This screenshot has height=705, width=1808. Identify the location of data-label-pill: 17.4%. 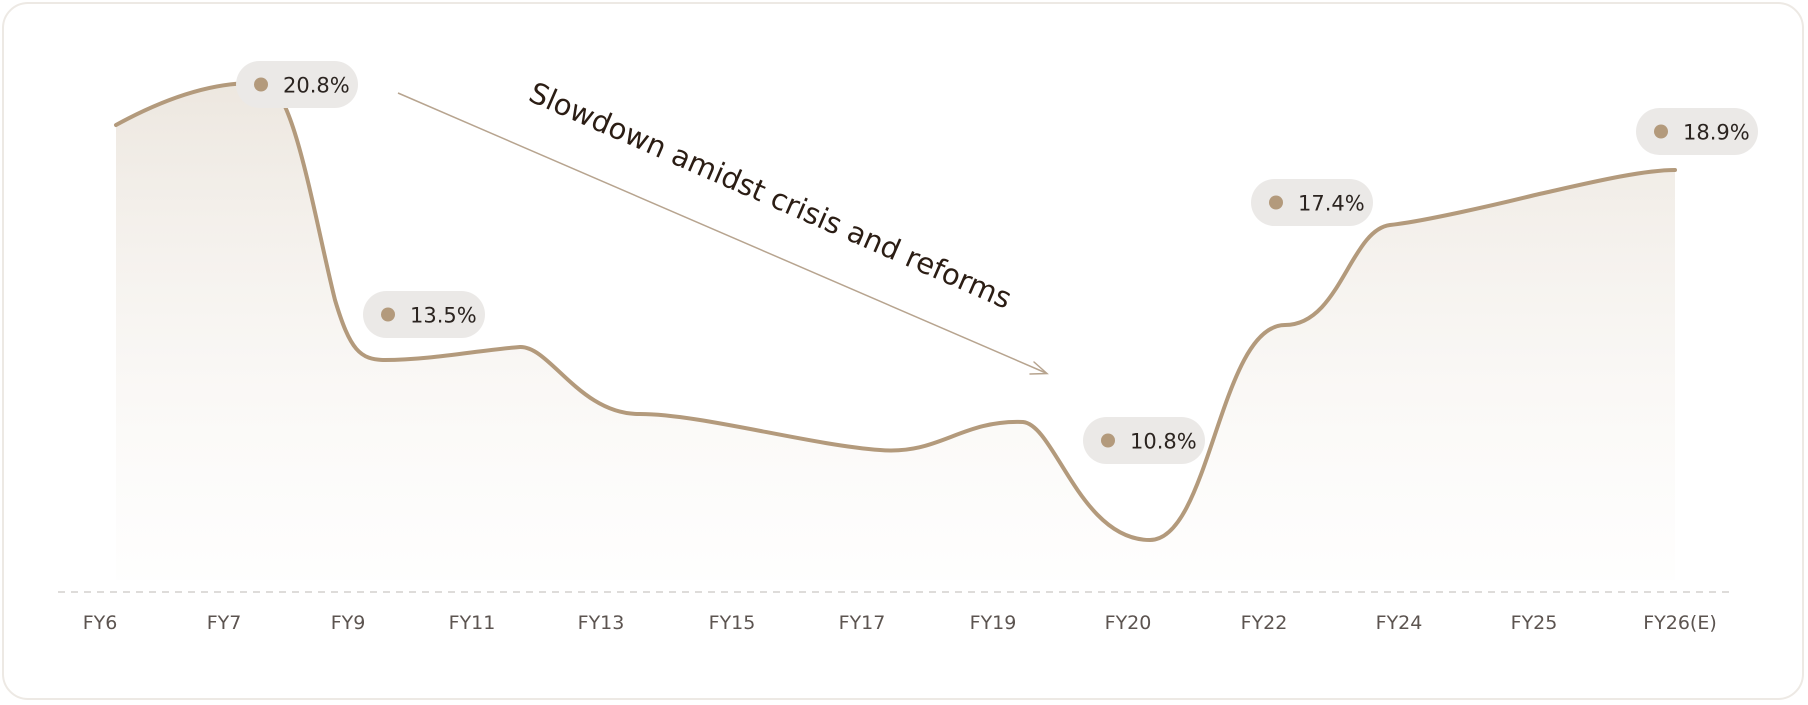
(1312, 202).